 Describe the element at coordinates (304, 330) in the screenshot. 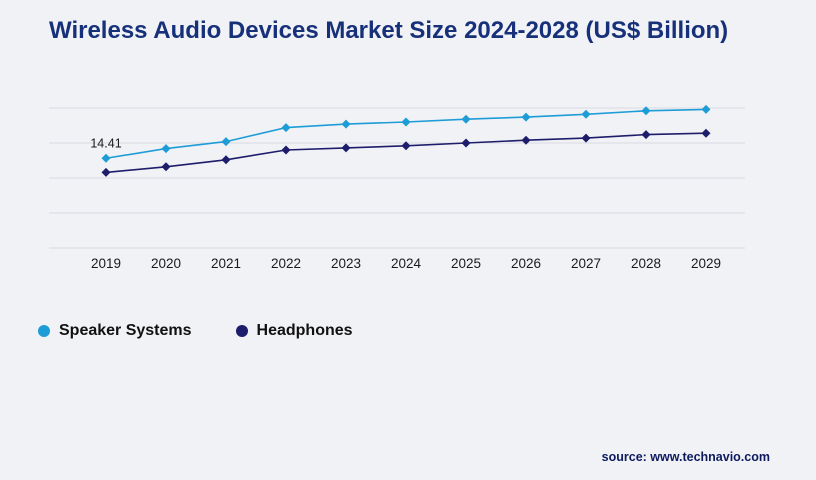

I see `legend-label: Headphones` at that location.